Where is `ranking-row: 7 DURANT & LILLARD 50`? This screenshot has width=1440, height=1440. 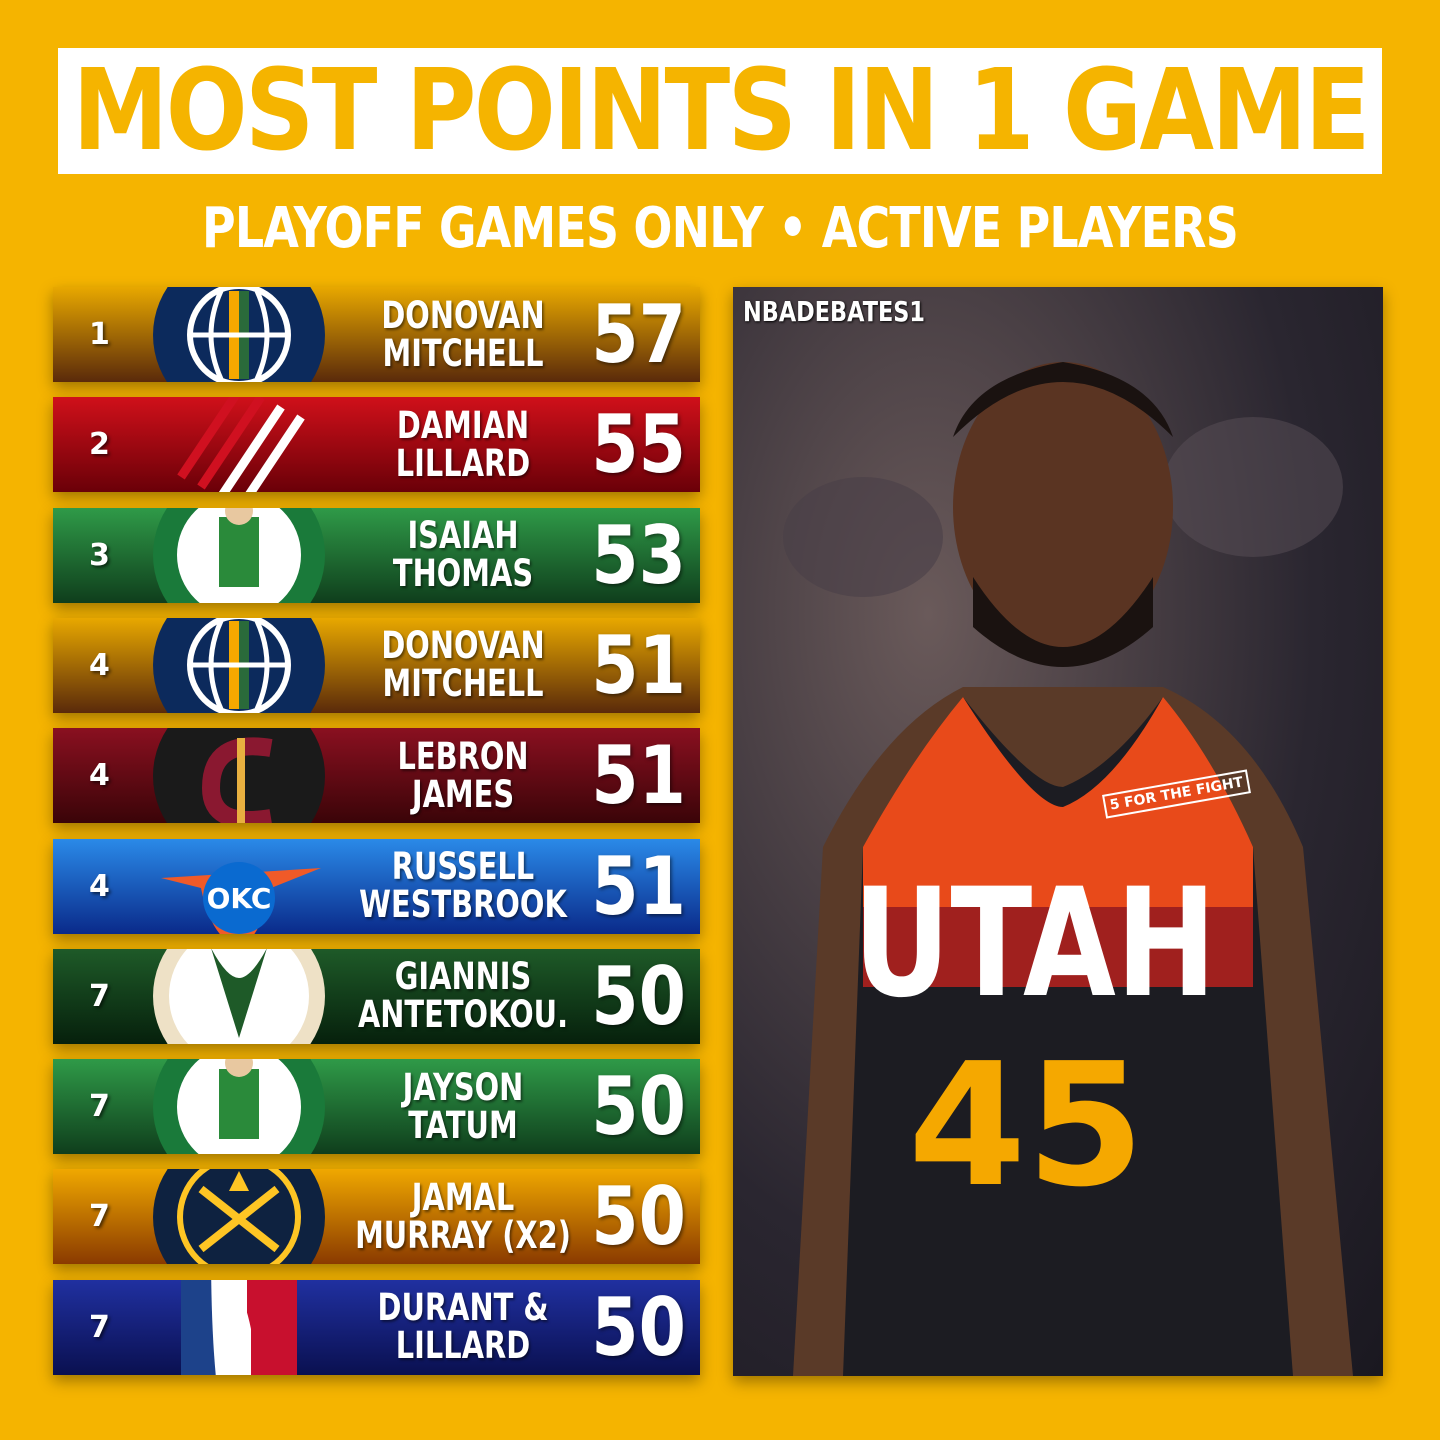
ranking-row: 7 DURANT & LILLARD 50 is located at coordinates (376, 1327).